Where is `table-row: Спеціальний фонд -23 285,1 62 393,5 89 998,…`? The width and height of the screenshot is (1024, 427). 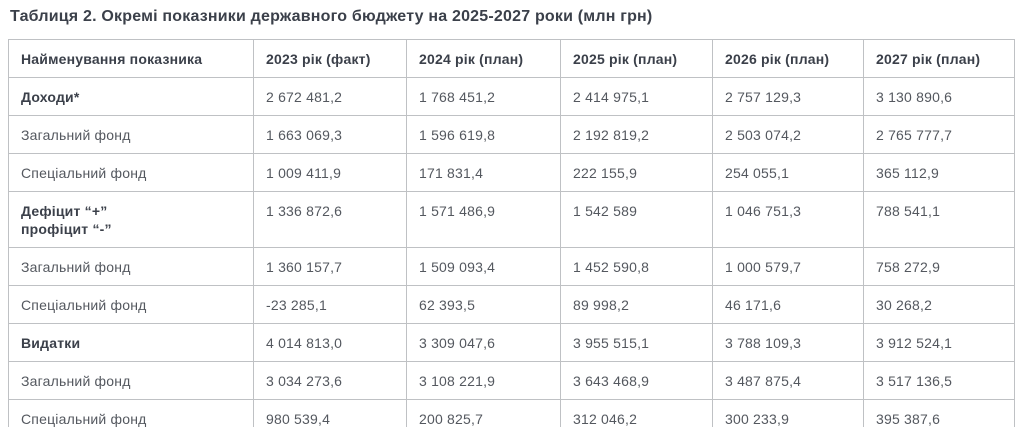 table-row: Спеціальний фонд -23 285,1 62 393,5 89 998,… is located at coordinates (511, 304).